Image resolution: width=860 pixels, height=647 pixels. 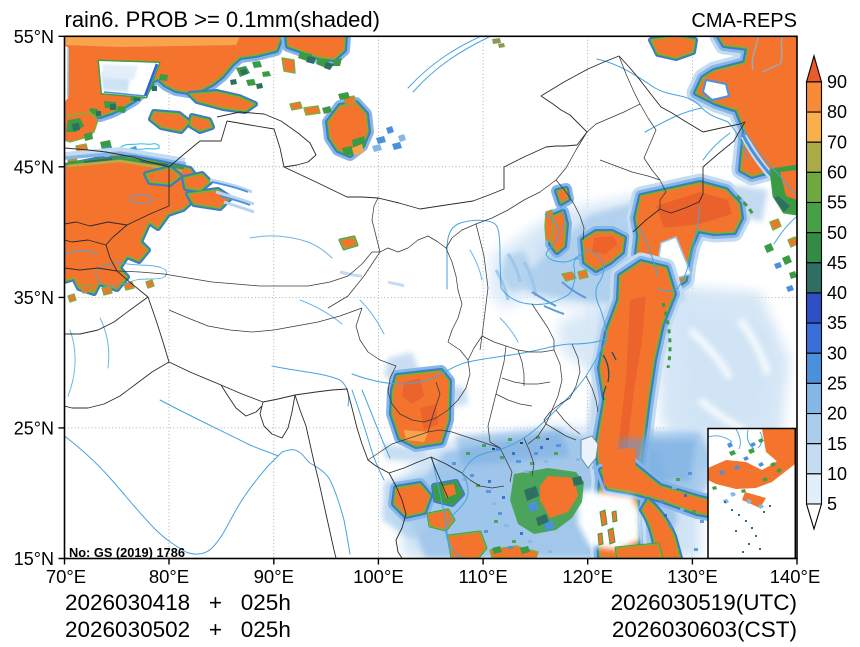 I want to click on svg-text: rain6. PROB >= 0.1mm(shaded), so click(x=222, y=19).